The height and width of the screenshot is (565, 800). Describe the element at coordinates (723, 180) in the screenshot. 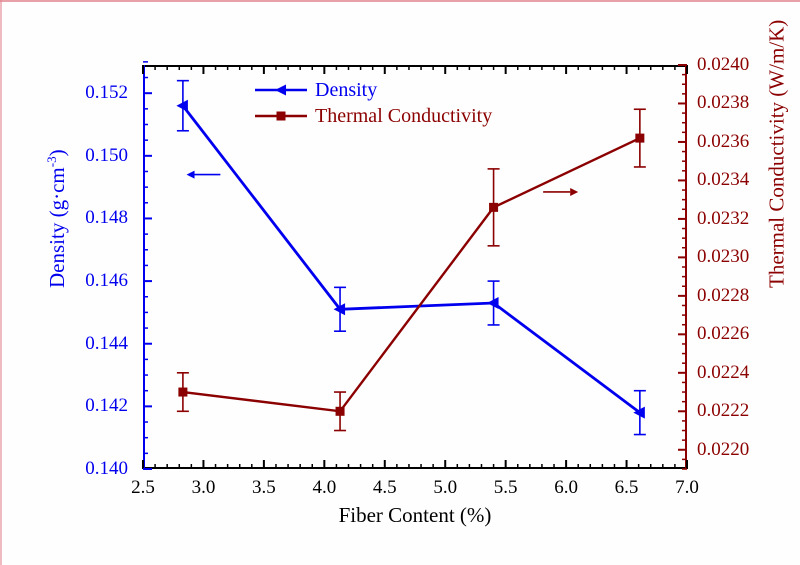

I see `right-y-tick-label: 0.0234` at that location.